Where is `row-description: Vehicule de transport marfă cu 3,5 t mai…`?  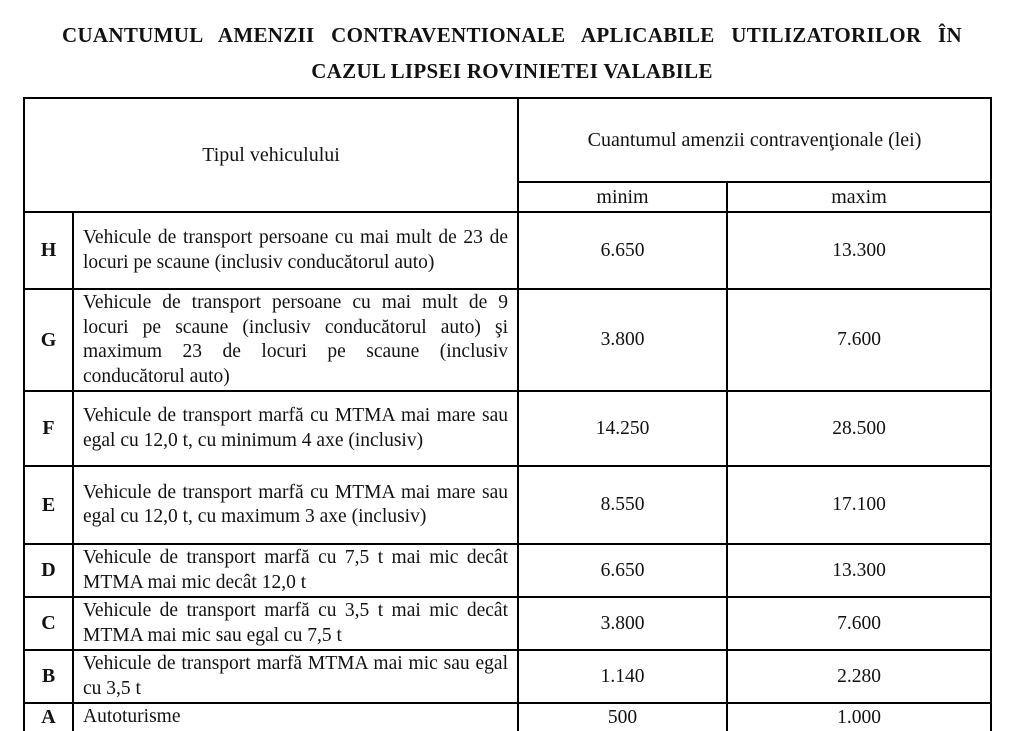 row-description: Vehicule de transport marfă cu 3,5 t mai… is located at coordinates (295, 623).